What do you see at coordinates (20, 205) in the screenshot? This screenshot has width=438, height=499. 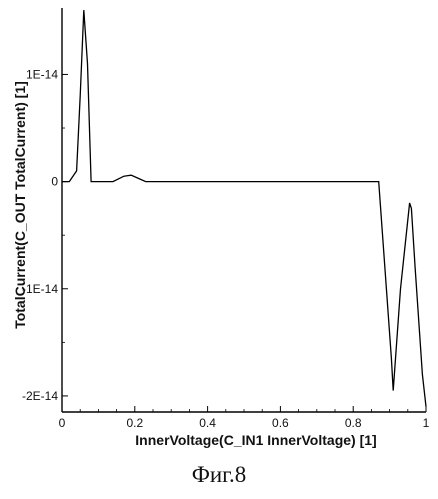 I see `y-axis-title: TotalCurrent(C_OUT TotalCurrent) [1]` at bounding box center [20, 205].